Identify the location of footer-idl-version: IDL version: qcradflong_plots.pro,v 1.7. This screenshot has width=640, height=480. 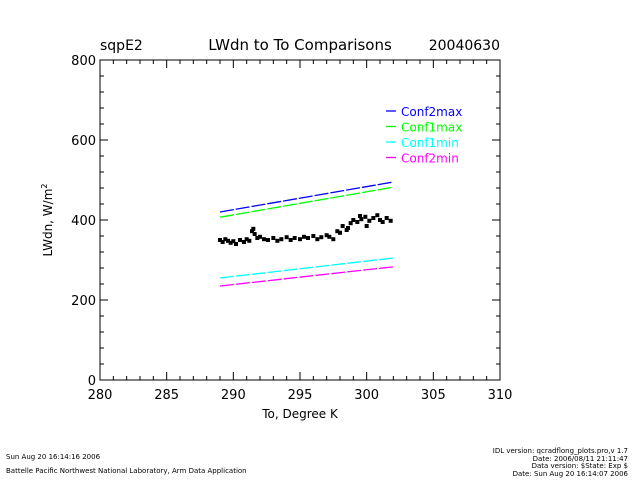
(560, 451).